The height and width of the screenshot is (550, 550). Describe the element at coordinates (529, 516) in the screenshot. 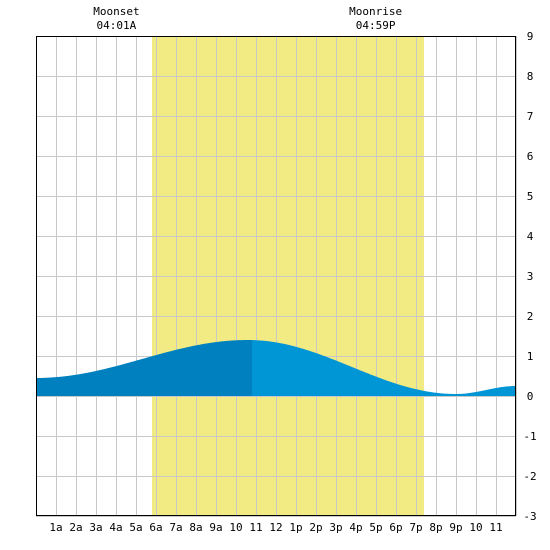

I see `y-tick-label: -3` at that location.